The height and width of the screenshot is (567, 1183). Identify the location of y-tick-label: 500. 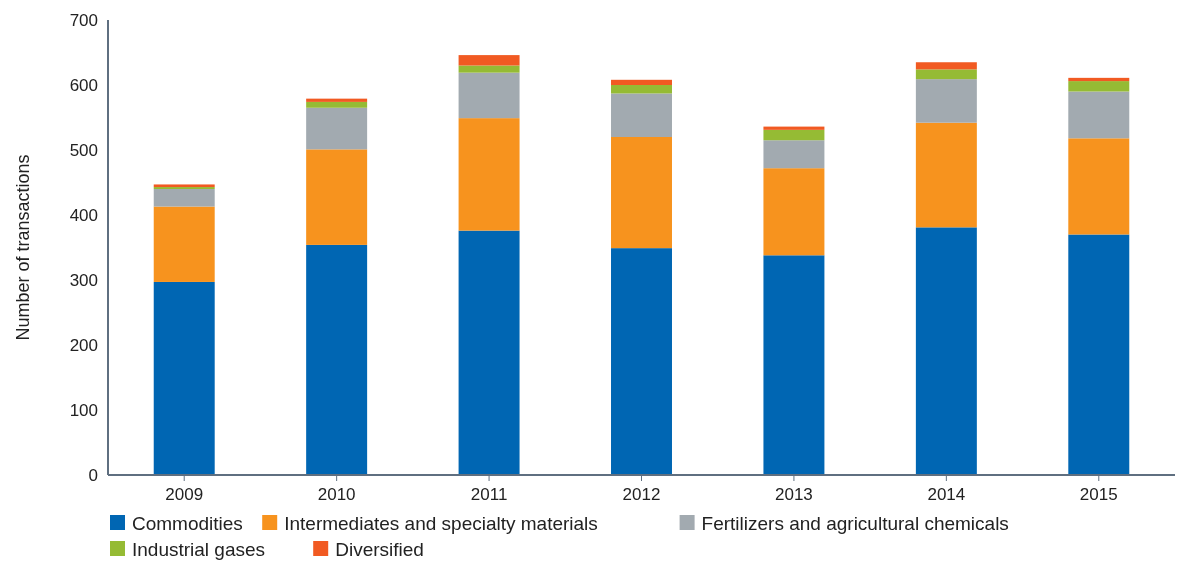
(83, 150).